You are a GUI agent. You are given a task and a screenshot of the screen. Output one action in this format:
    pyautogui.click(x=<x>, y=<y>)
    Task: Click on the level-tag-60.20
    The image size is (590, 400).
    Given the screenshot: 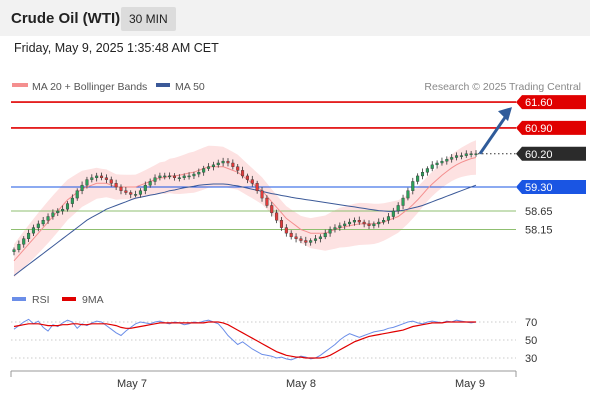 What is the action you would take?
    pyautogui.click(x=551, y=153)
    